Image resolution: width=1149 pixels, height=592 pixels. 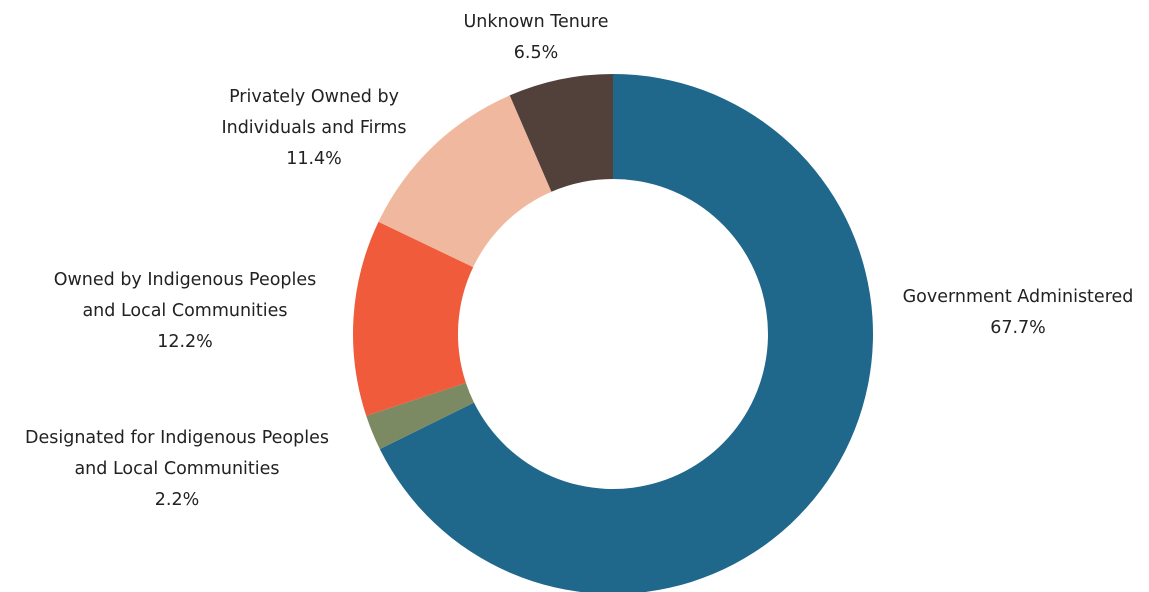 I want to click on slice-value-label: 67.7%, so click(x=1018, y=328).